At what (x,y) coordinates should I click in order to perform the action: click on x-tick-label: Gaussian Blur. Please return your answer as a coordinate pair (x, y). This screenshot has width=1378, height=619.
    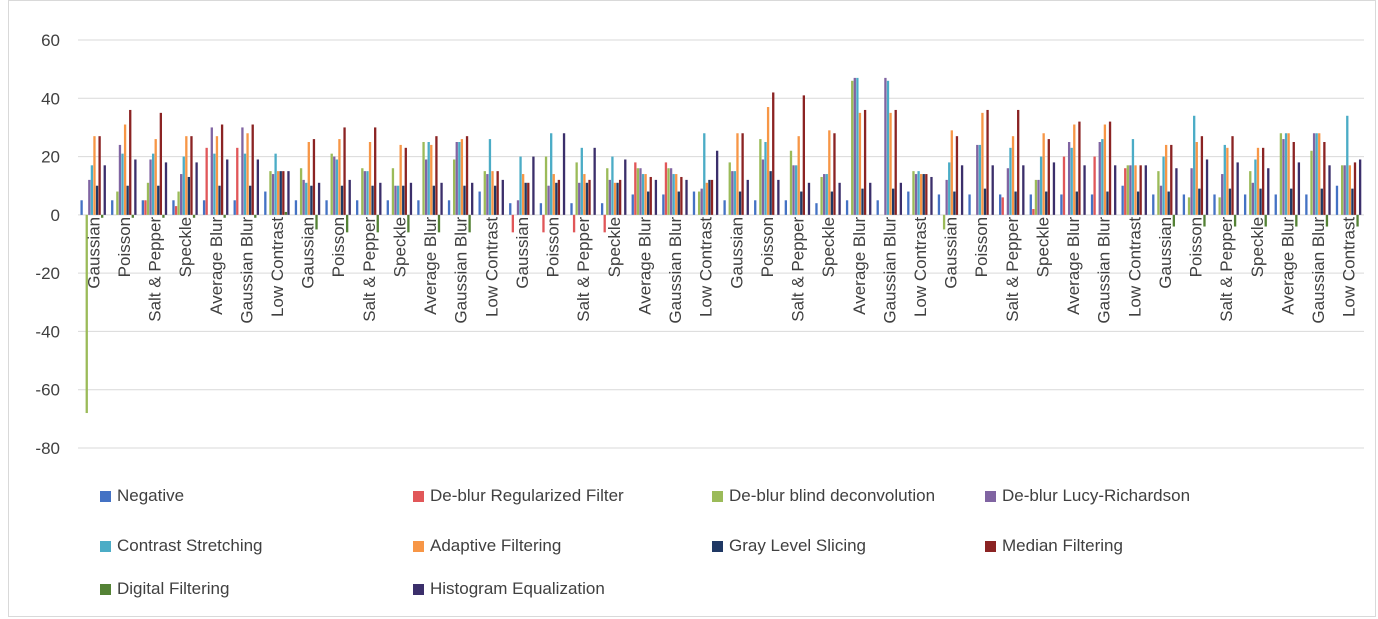
    Looking at the image, I should click on (246, 270).